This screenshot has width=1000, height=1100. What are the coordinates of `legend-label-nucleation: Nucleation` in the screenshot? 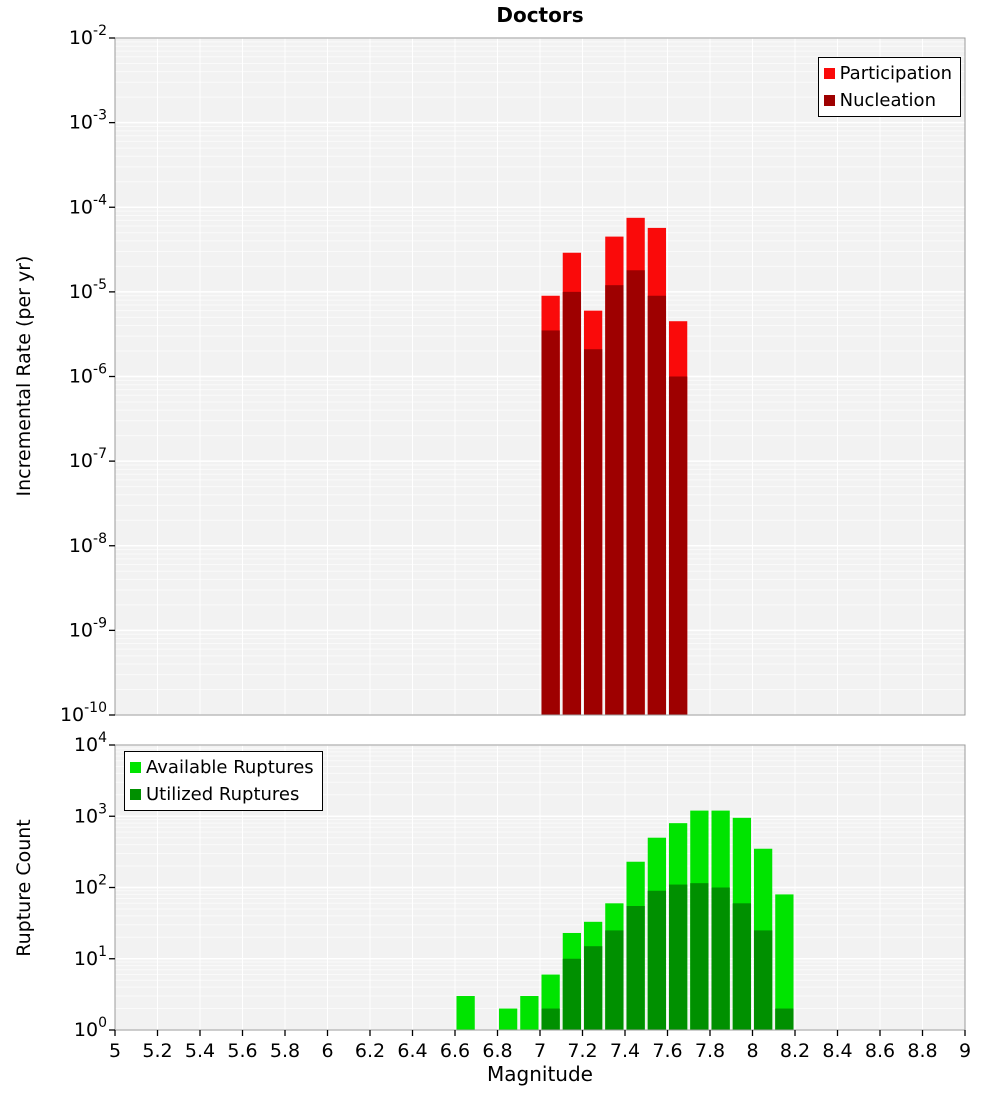 It's located at (887, 100).